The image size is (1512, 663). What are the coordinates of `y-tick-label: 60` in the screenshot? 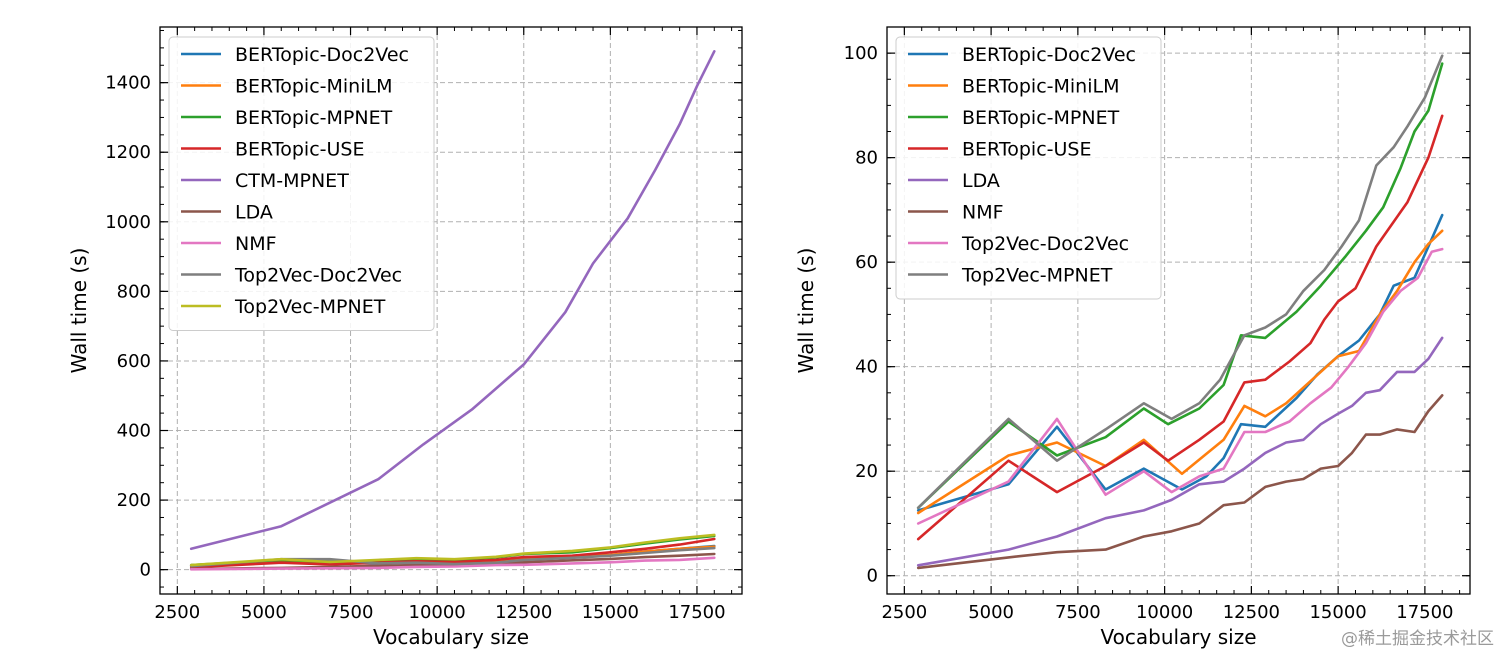 It's located at (866, 262).